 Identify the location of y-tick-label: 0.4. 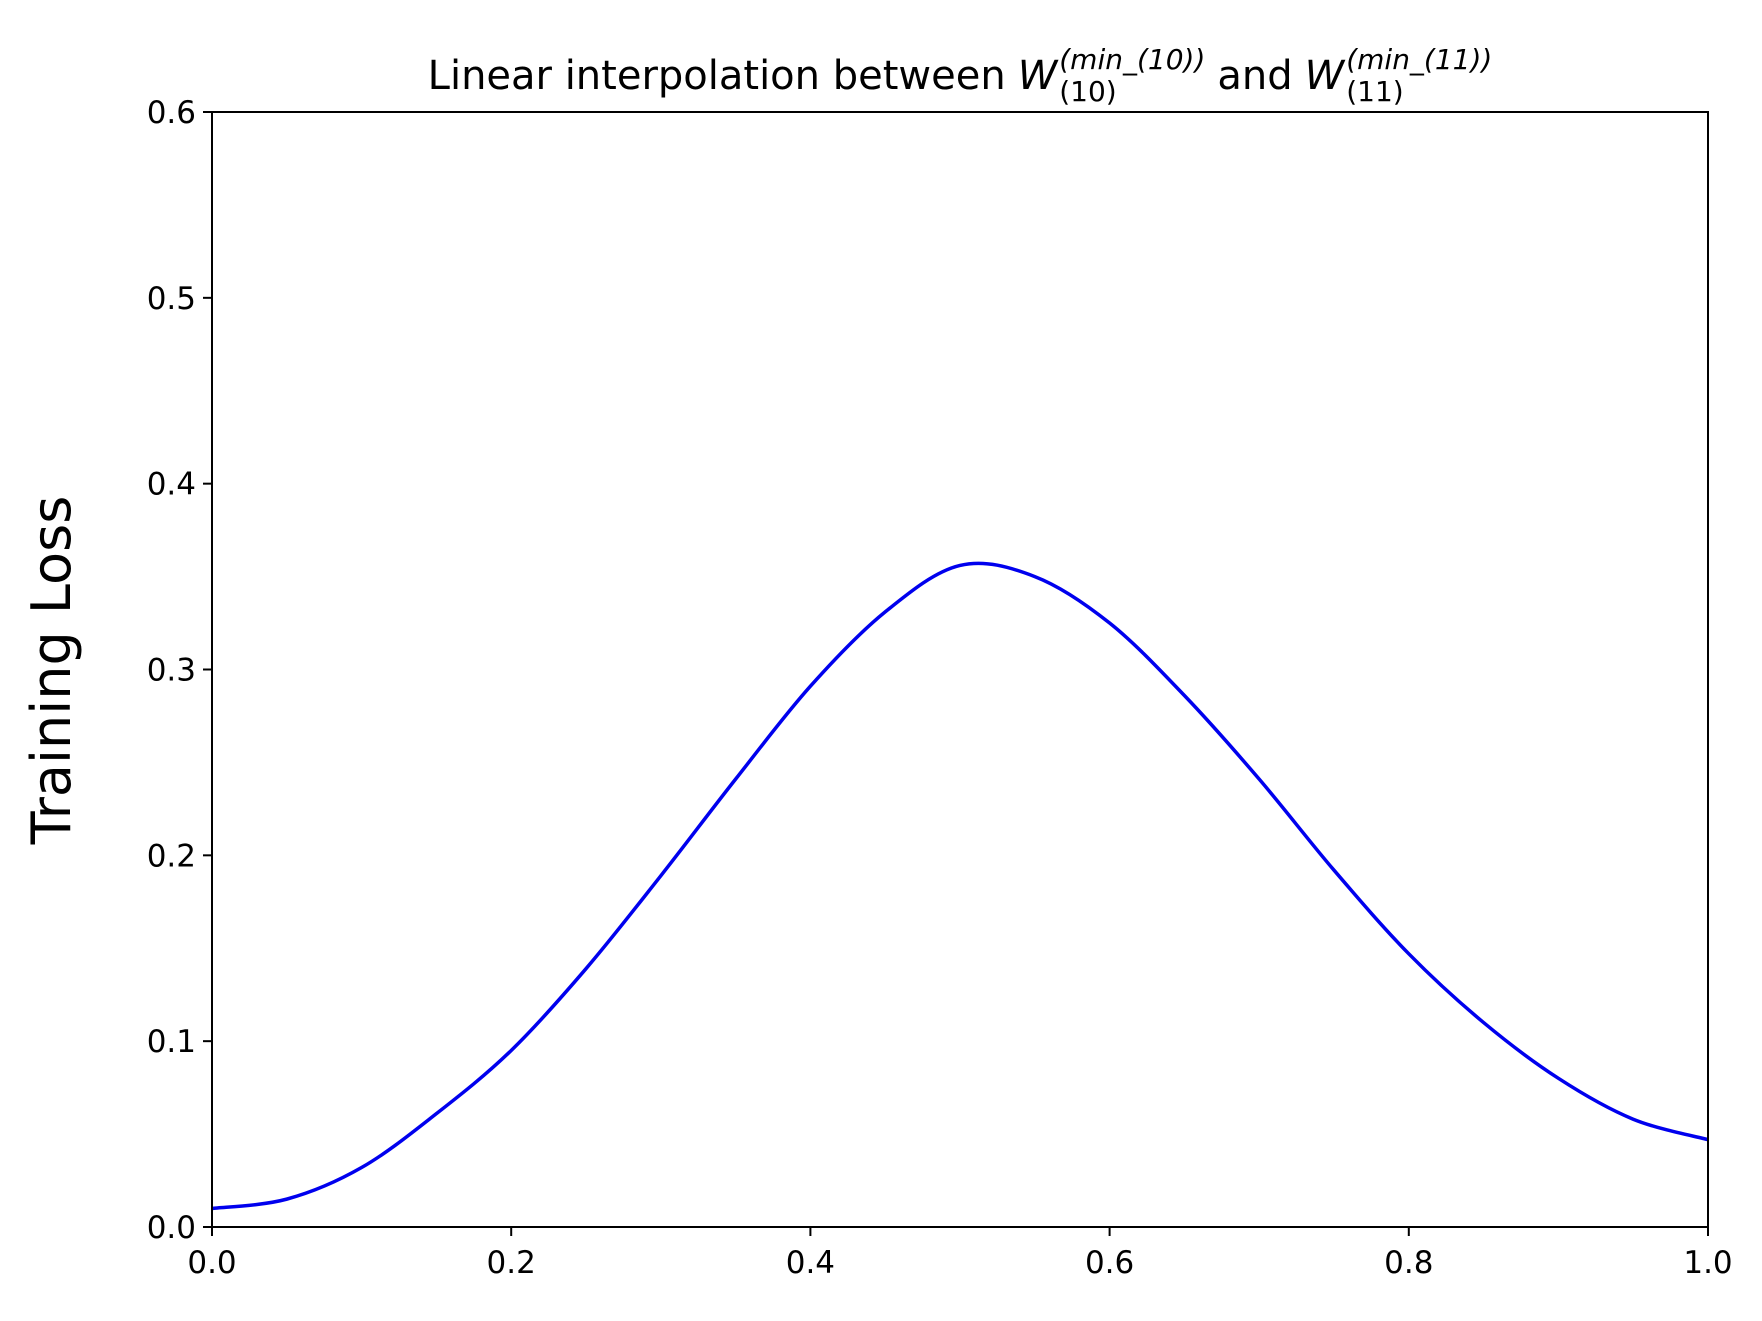
(171, 485).